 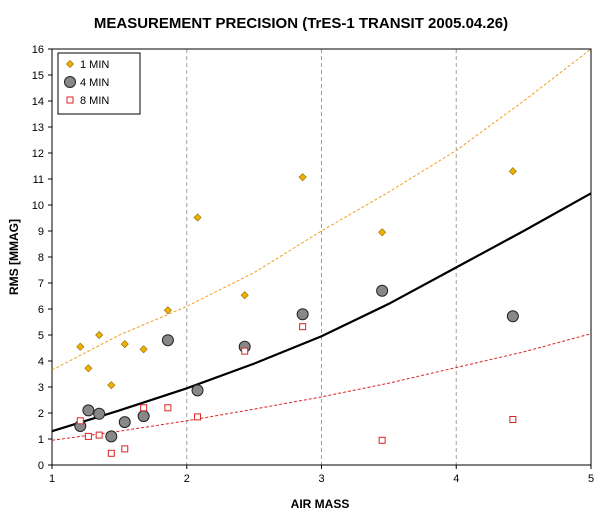 I want to click on y-tick-label: 1, so click(x=41, y=440).